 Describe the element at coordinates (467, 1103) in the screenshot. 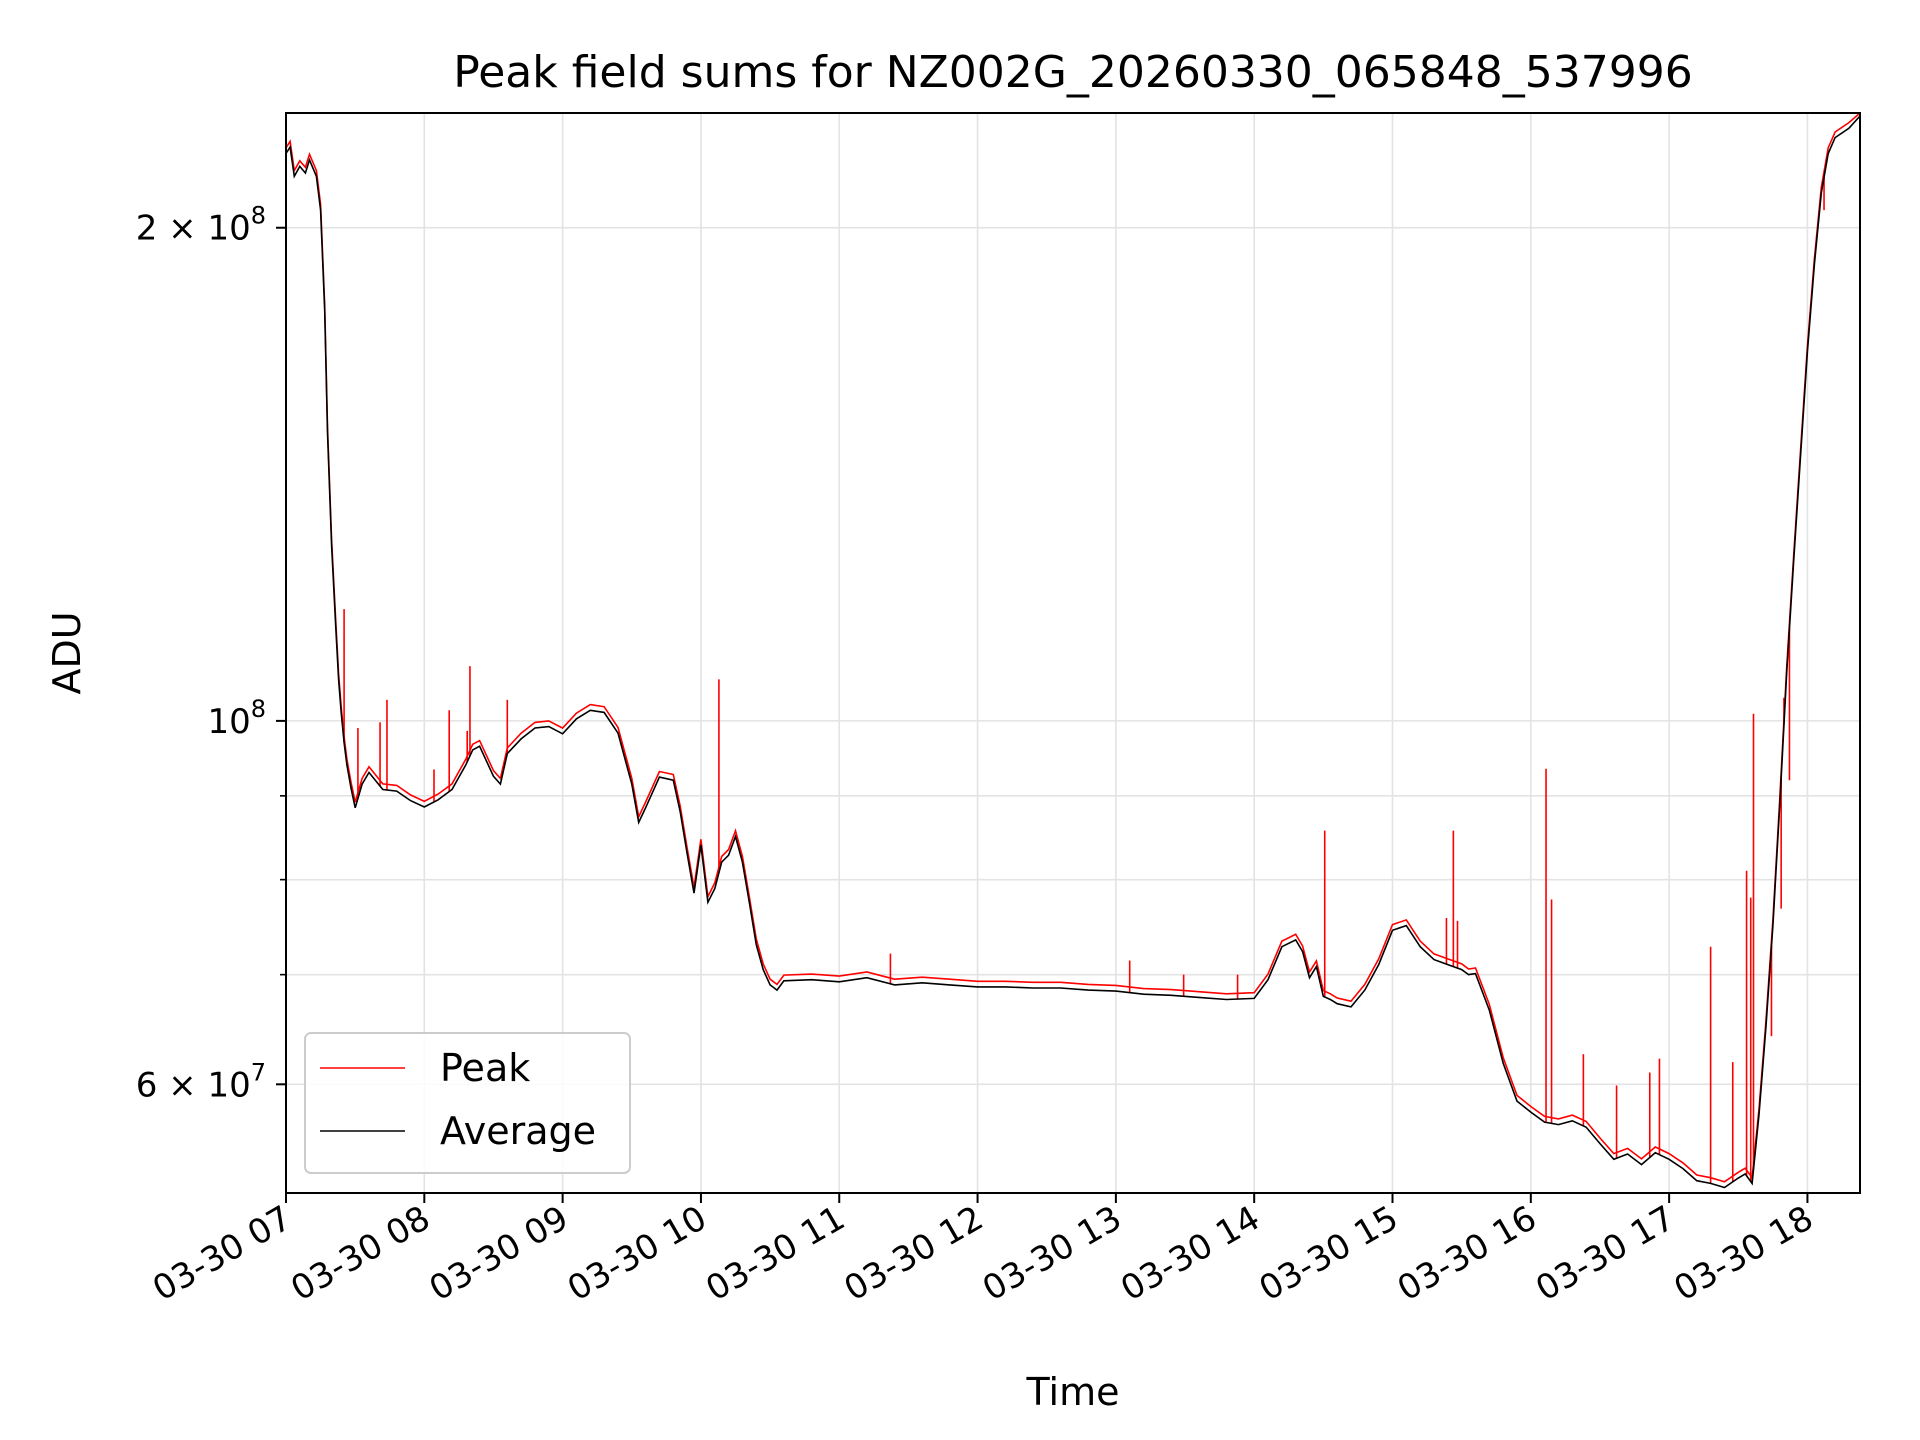

I see `legend: Peak Average` at that location.